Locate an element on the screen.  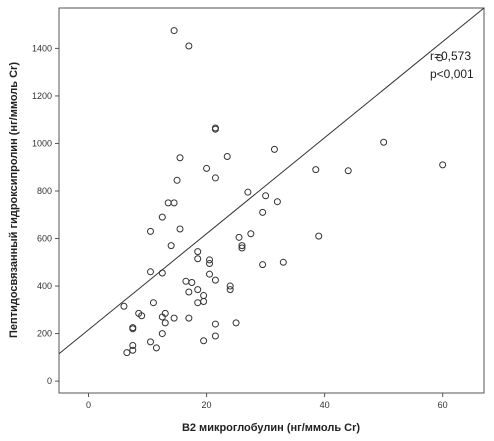
y-tick-label: 800 is located at coordinates (44, 191).